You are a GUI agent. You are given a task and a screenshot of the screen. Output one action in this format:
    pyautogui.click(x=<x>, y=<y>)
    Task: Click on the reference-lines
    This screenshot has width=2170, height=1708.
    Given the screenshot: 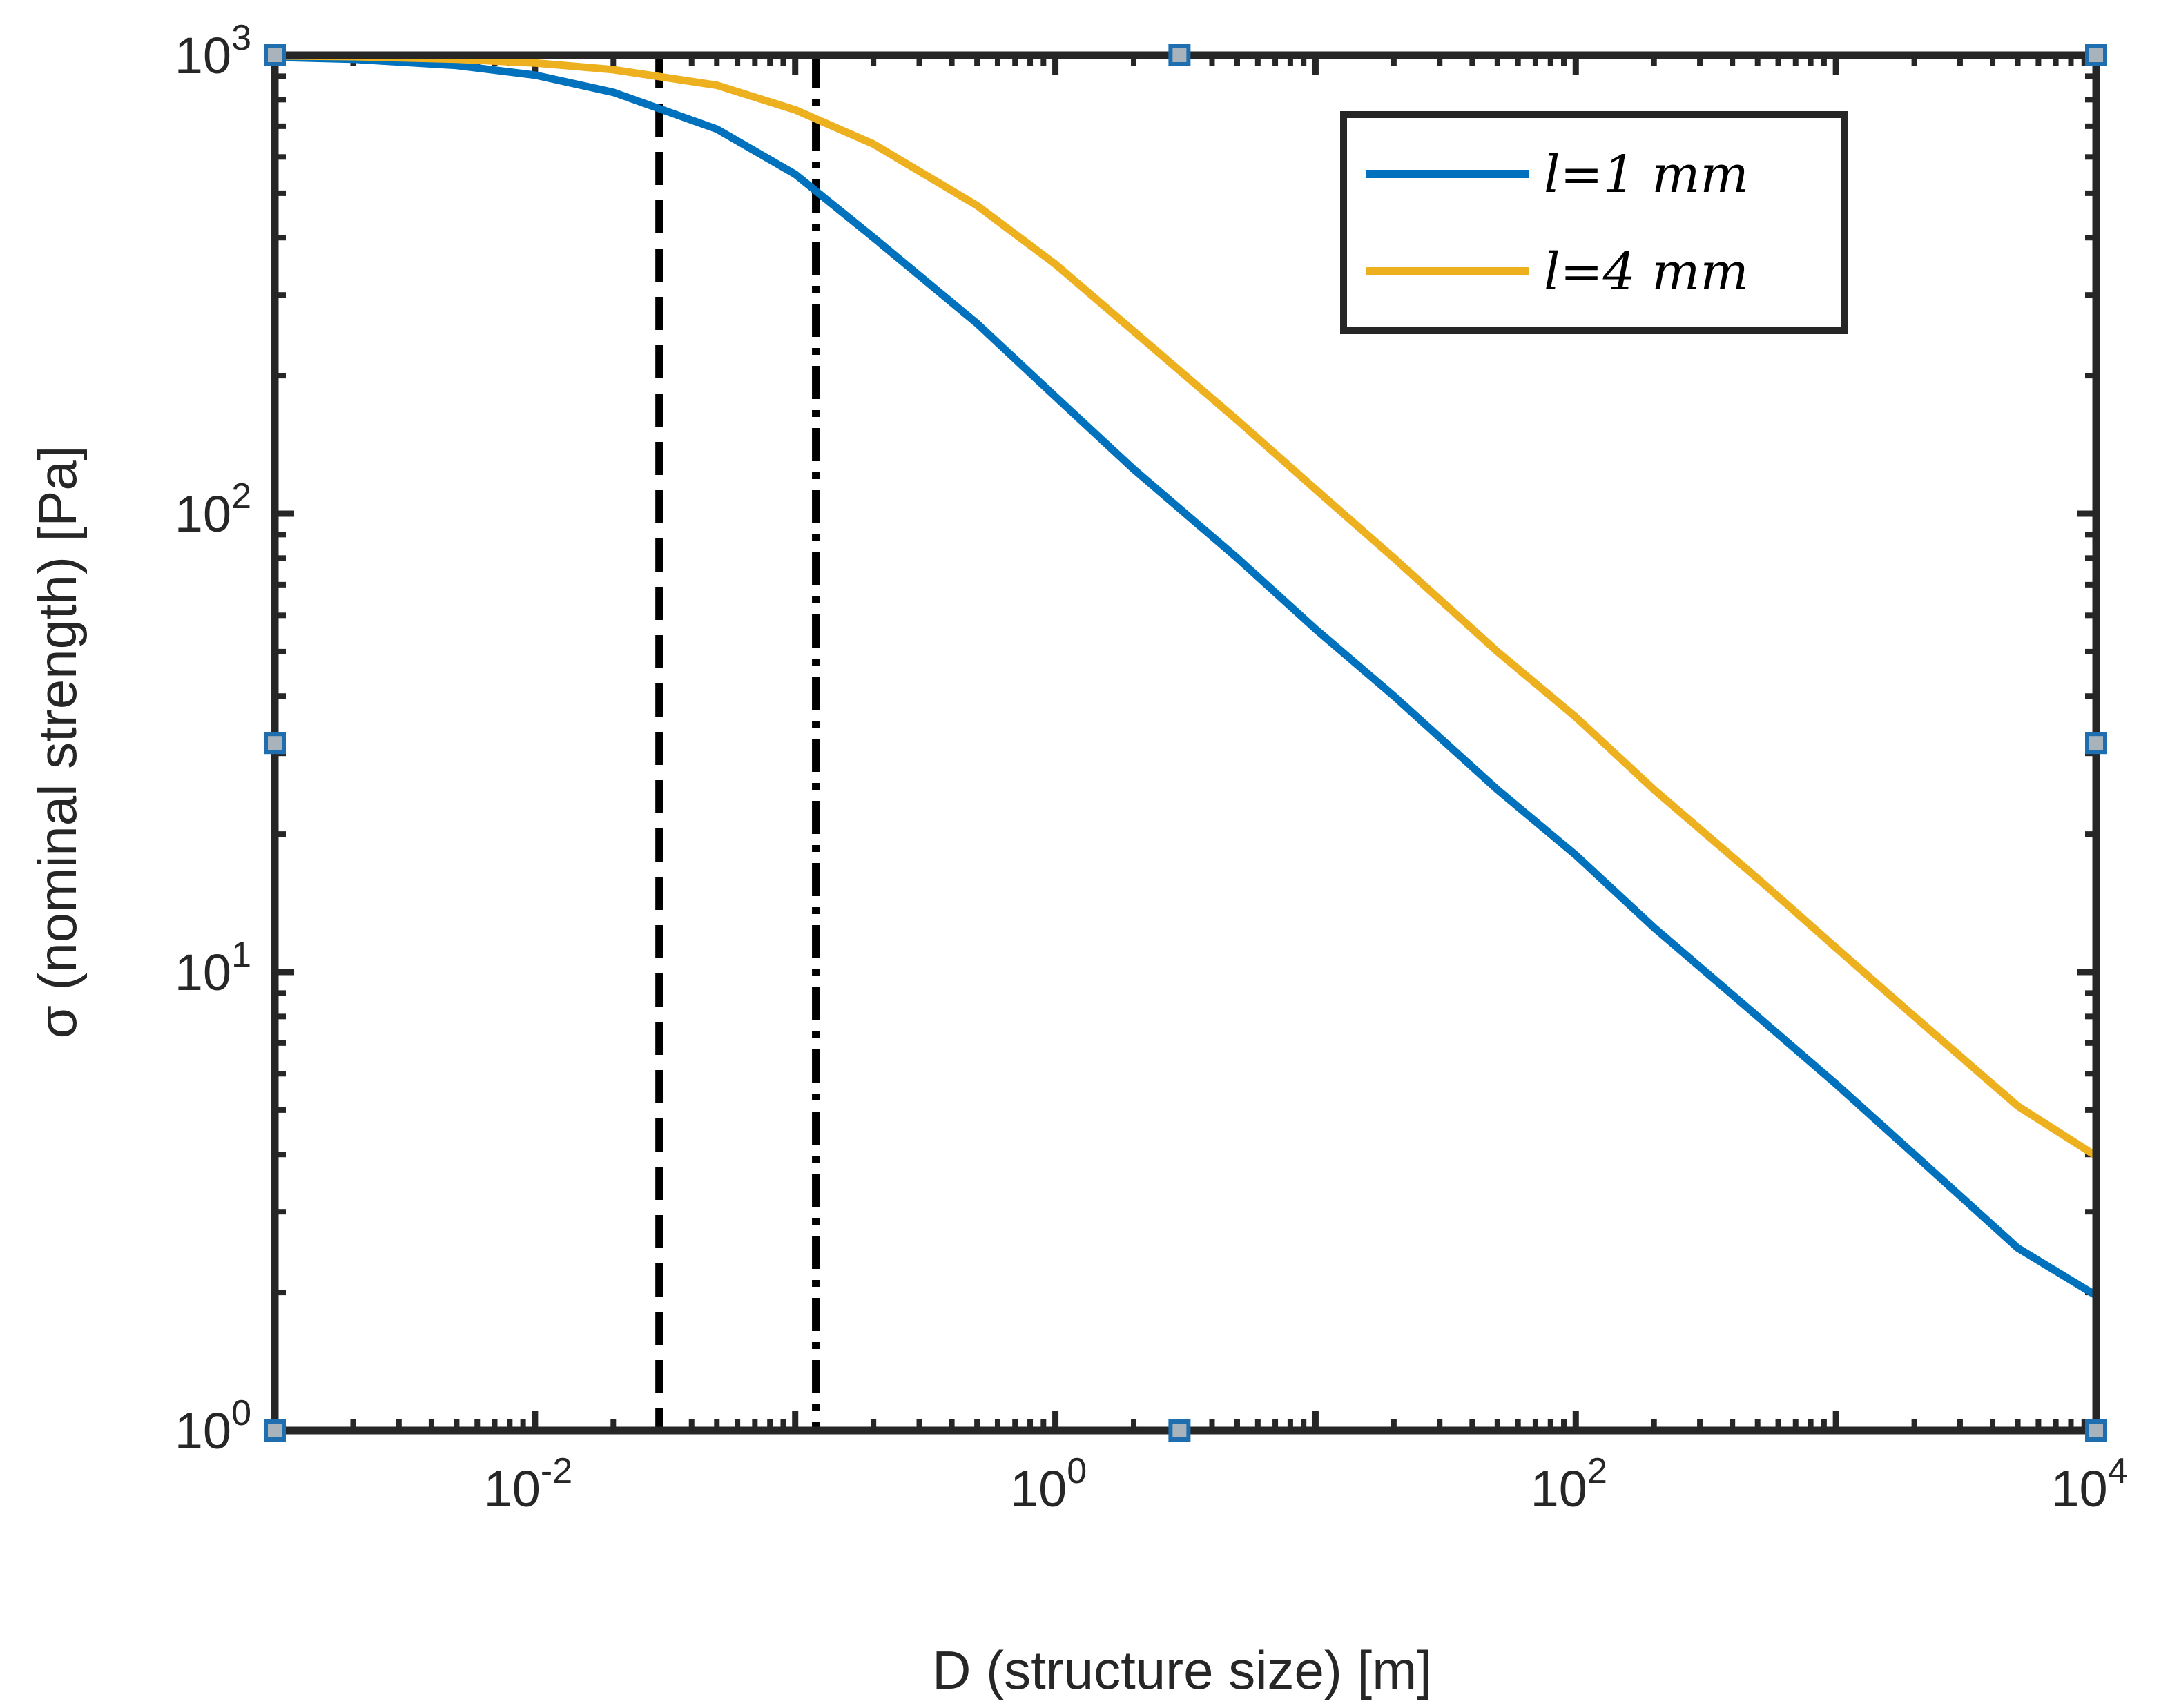 What is the action you would take?
    pyautogui.click(x=737, y=742)
    